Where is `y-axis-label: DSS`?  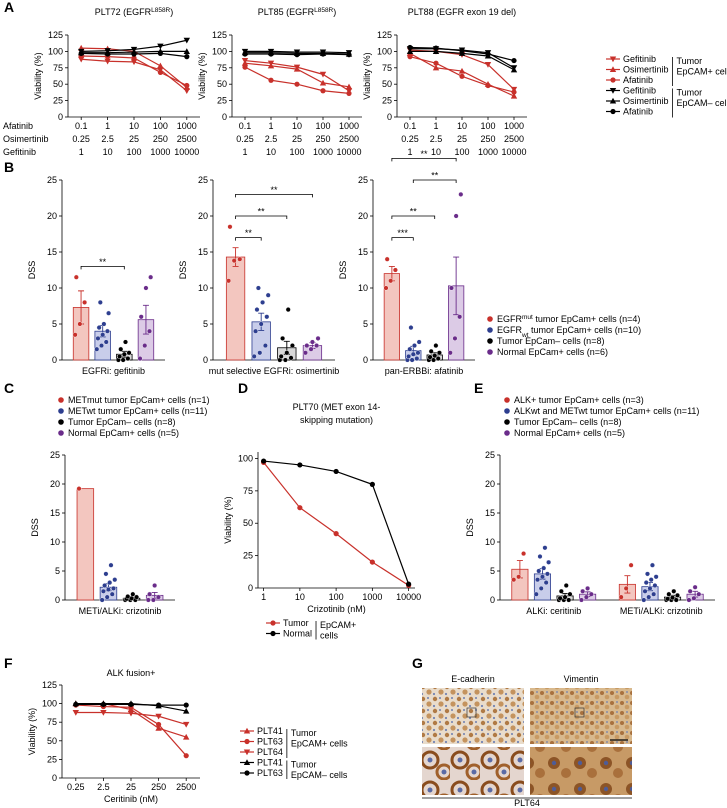
y-axis-label: DSS is located at coordinates (183, 270).